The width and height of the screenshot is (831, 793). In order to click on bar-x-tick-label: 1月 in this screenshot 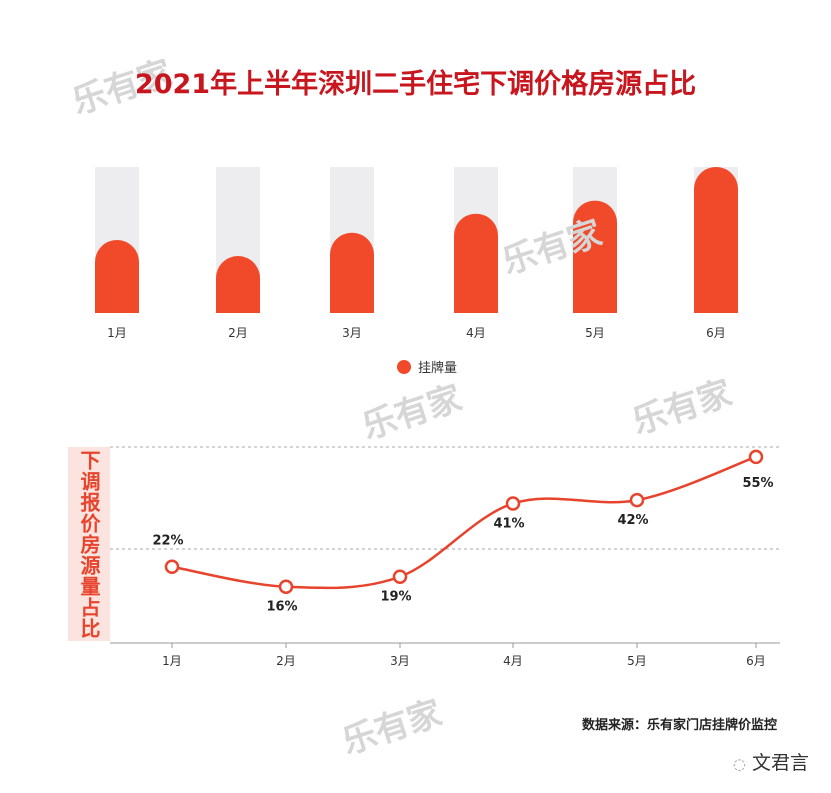, I will do `click(117, 333)`.